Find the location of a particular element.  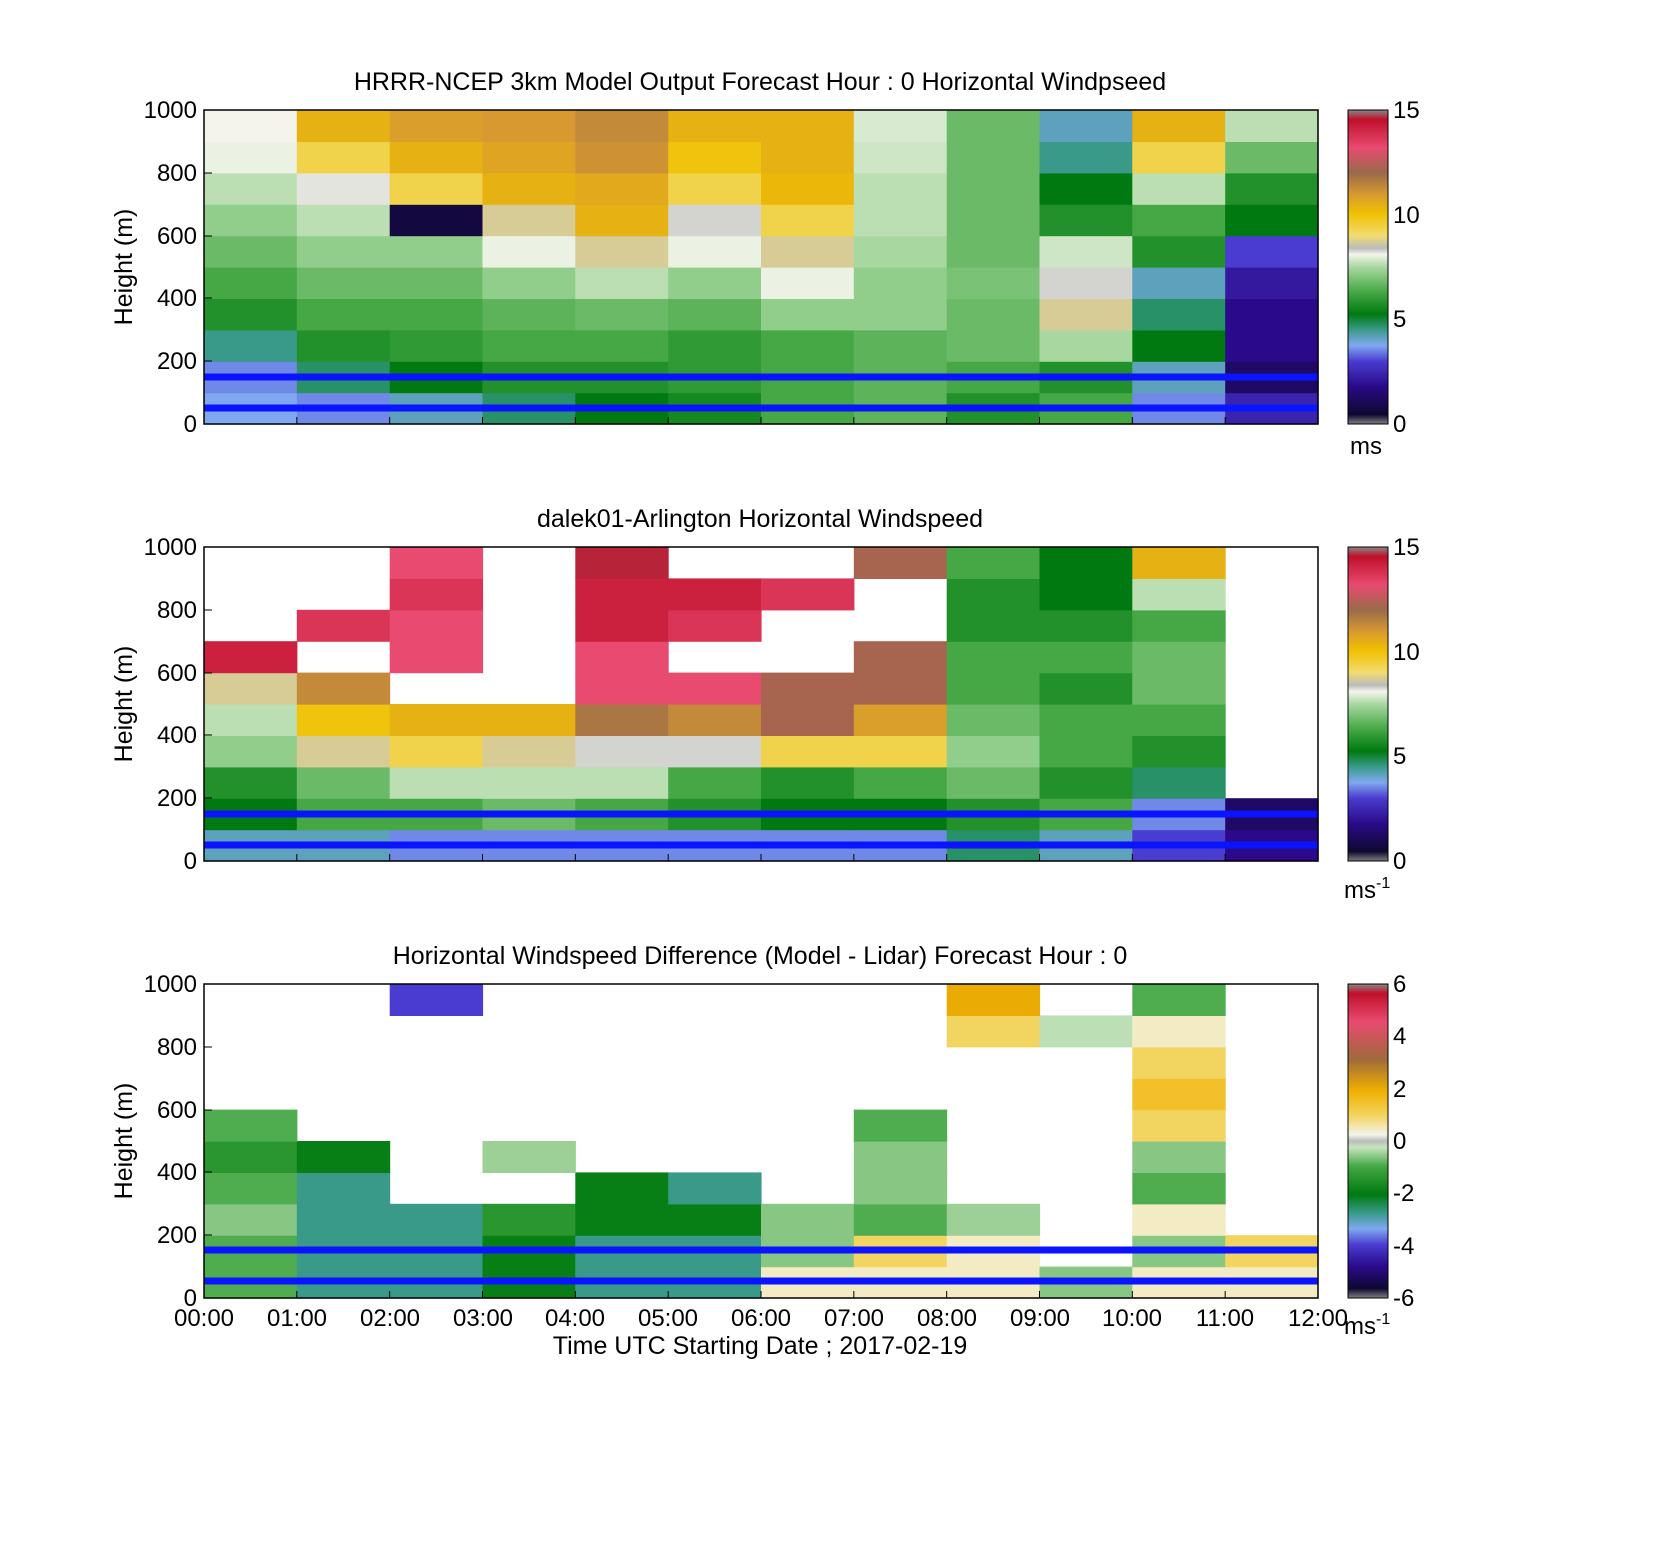

y-tick-label: 1000 is located at coordinates (170, 110).